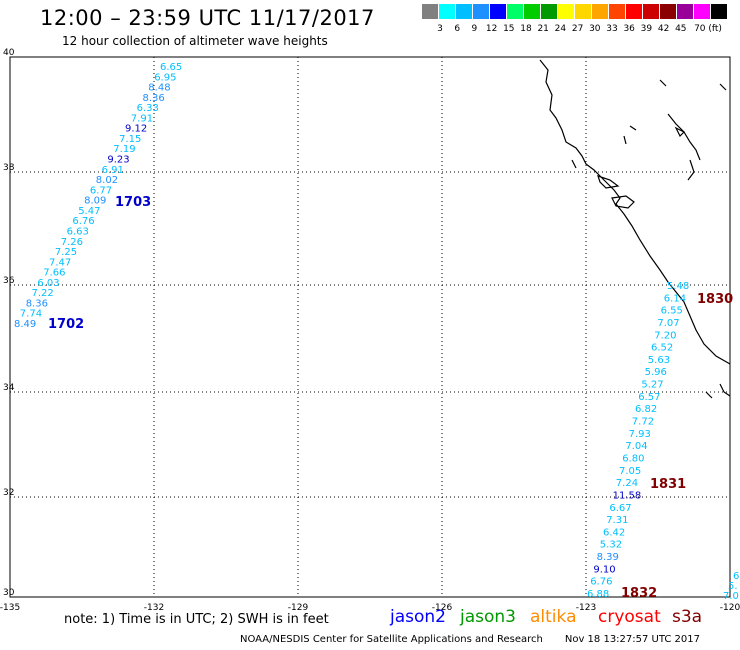 The image size is (740, 650). Describe the element at coordinates (617, 520) in the screenshot. I see `wave-height-label-1830: 7.31` at that location.